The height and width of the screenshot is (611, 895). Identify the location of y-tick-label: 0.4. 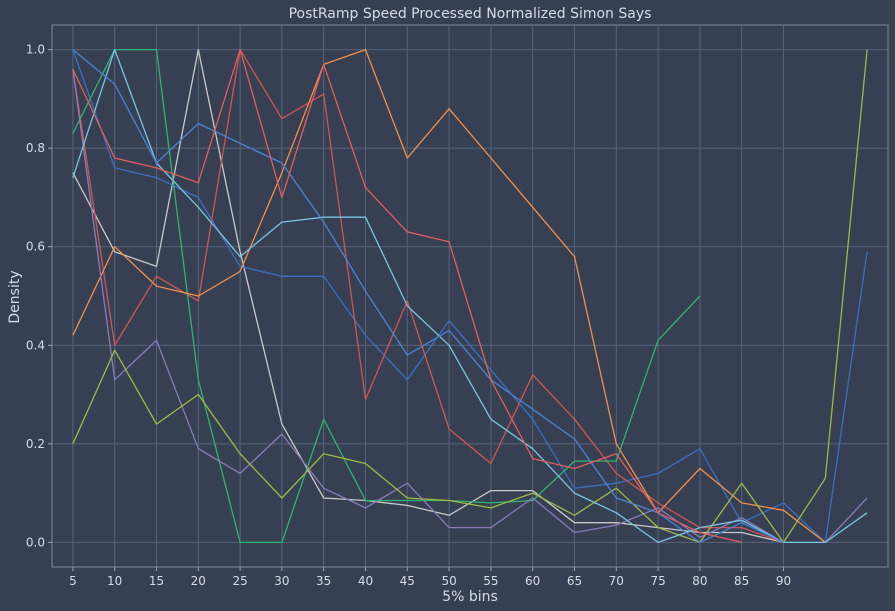
(35, 345).